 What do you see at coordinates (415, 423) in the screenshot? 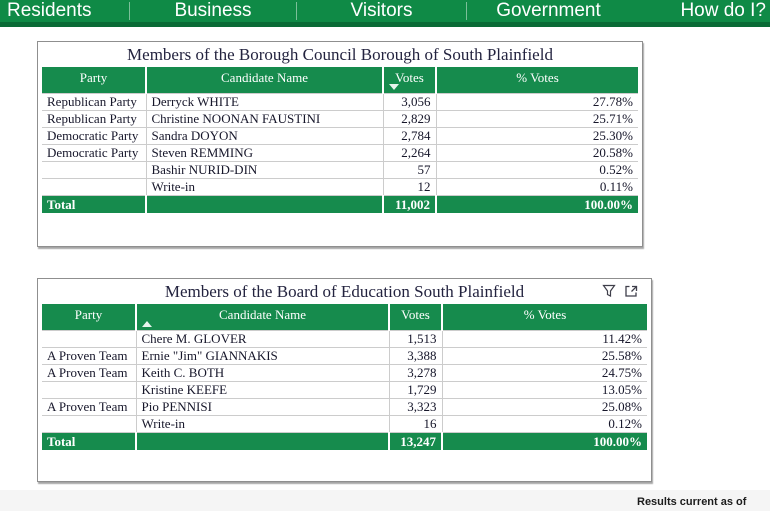
I see `cell-votes: 16` at bounding box center [415, 423].